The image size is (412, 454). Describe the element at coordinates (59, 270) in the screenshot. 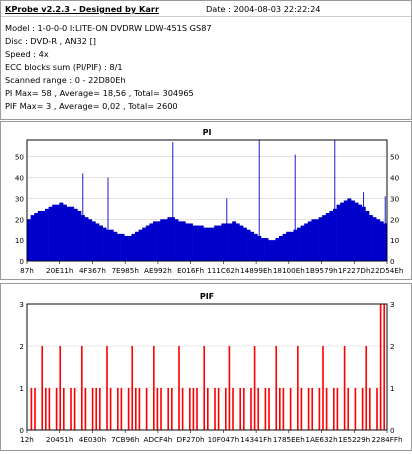

I see `pi-xtick-label: 20E11h` at that location.